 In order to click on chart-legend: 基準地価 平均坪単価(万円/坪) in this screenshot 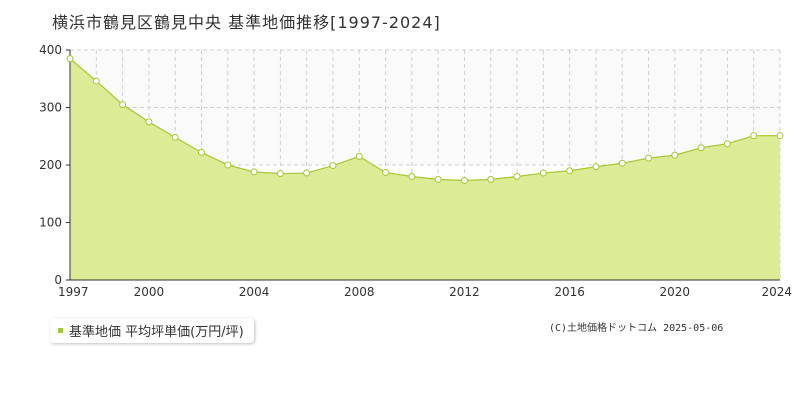, I will do `click(152, 330)`.